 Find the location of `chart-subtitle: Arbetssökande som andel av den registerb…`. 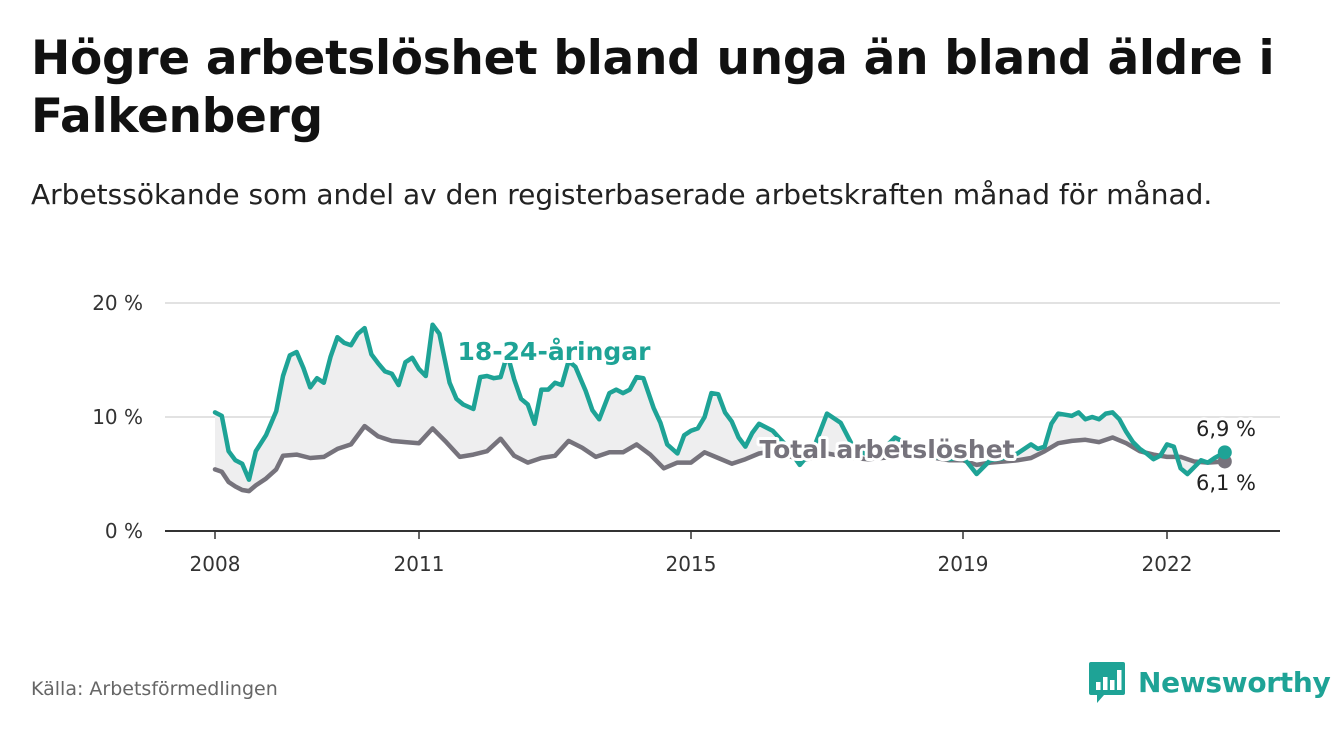

chart-subtitle: Arbetssökande som andel av den registerb… is located at coordinates (622, 194).